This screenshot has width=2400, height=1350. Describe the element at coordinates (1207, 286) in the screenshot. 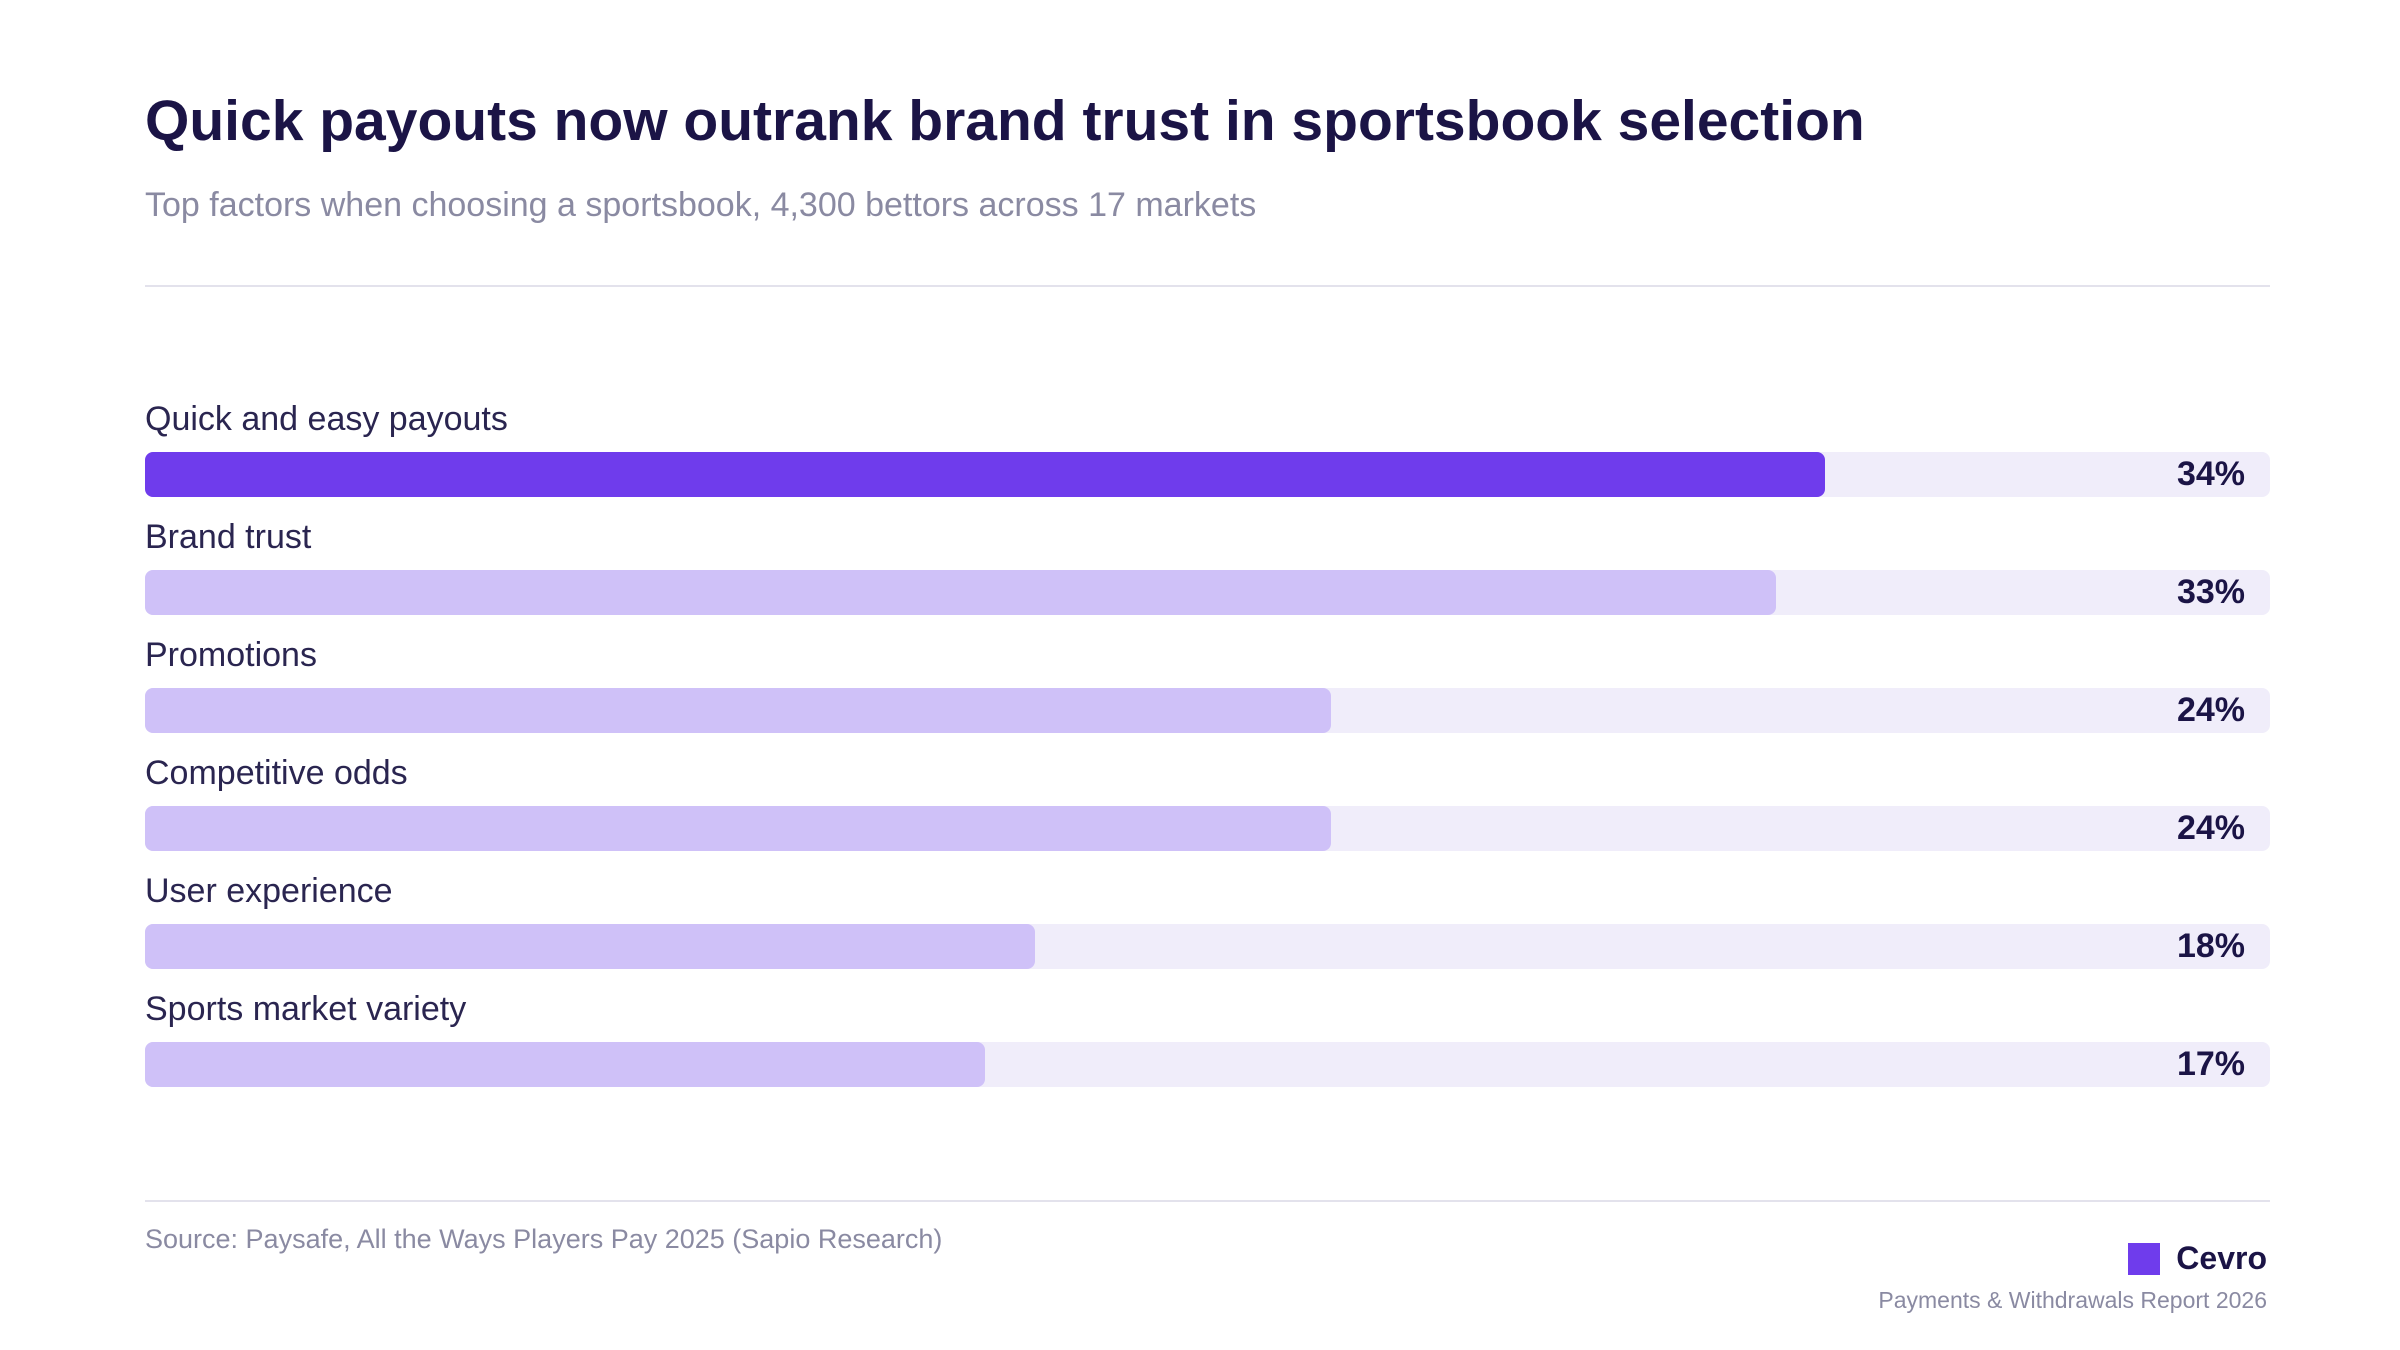

I see `header-divider` at that location.